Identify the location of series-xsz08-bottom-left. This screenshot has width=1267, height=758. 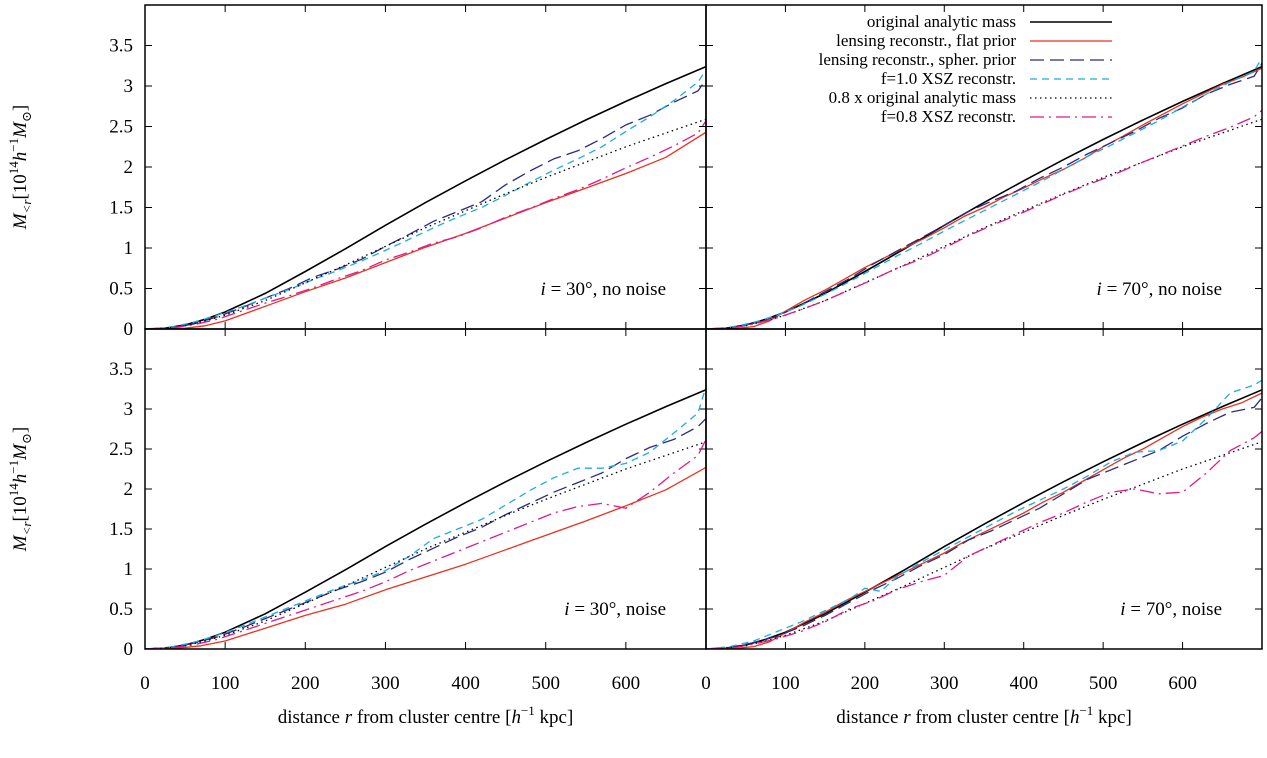
(425, 544).